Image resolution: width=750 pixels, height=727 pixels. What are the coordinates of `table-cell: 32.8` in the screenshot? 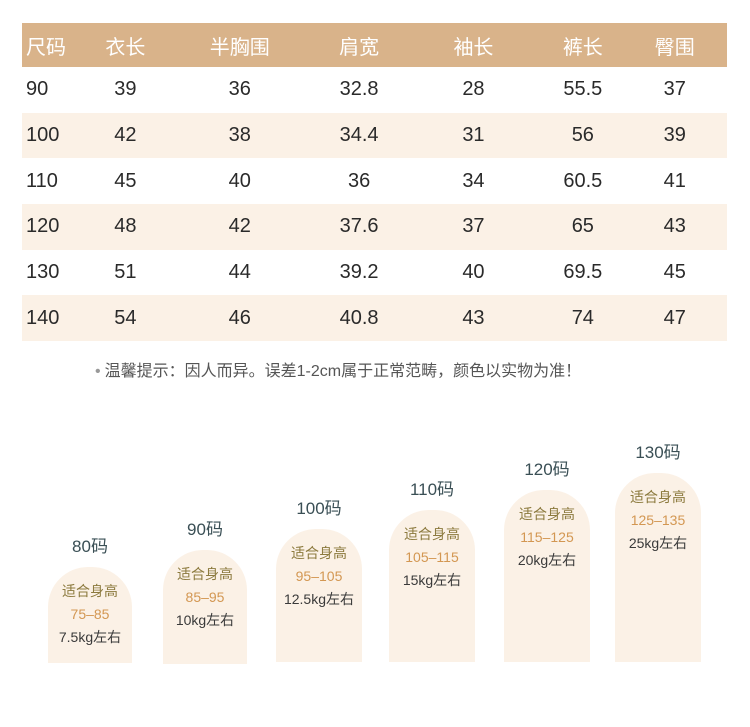 It's located at (359, 89).